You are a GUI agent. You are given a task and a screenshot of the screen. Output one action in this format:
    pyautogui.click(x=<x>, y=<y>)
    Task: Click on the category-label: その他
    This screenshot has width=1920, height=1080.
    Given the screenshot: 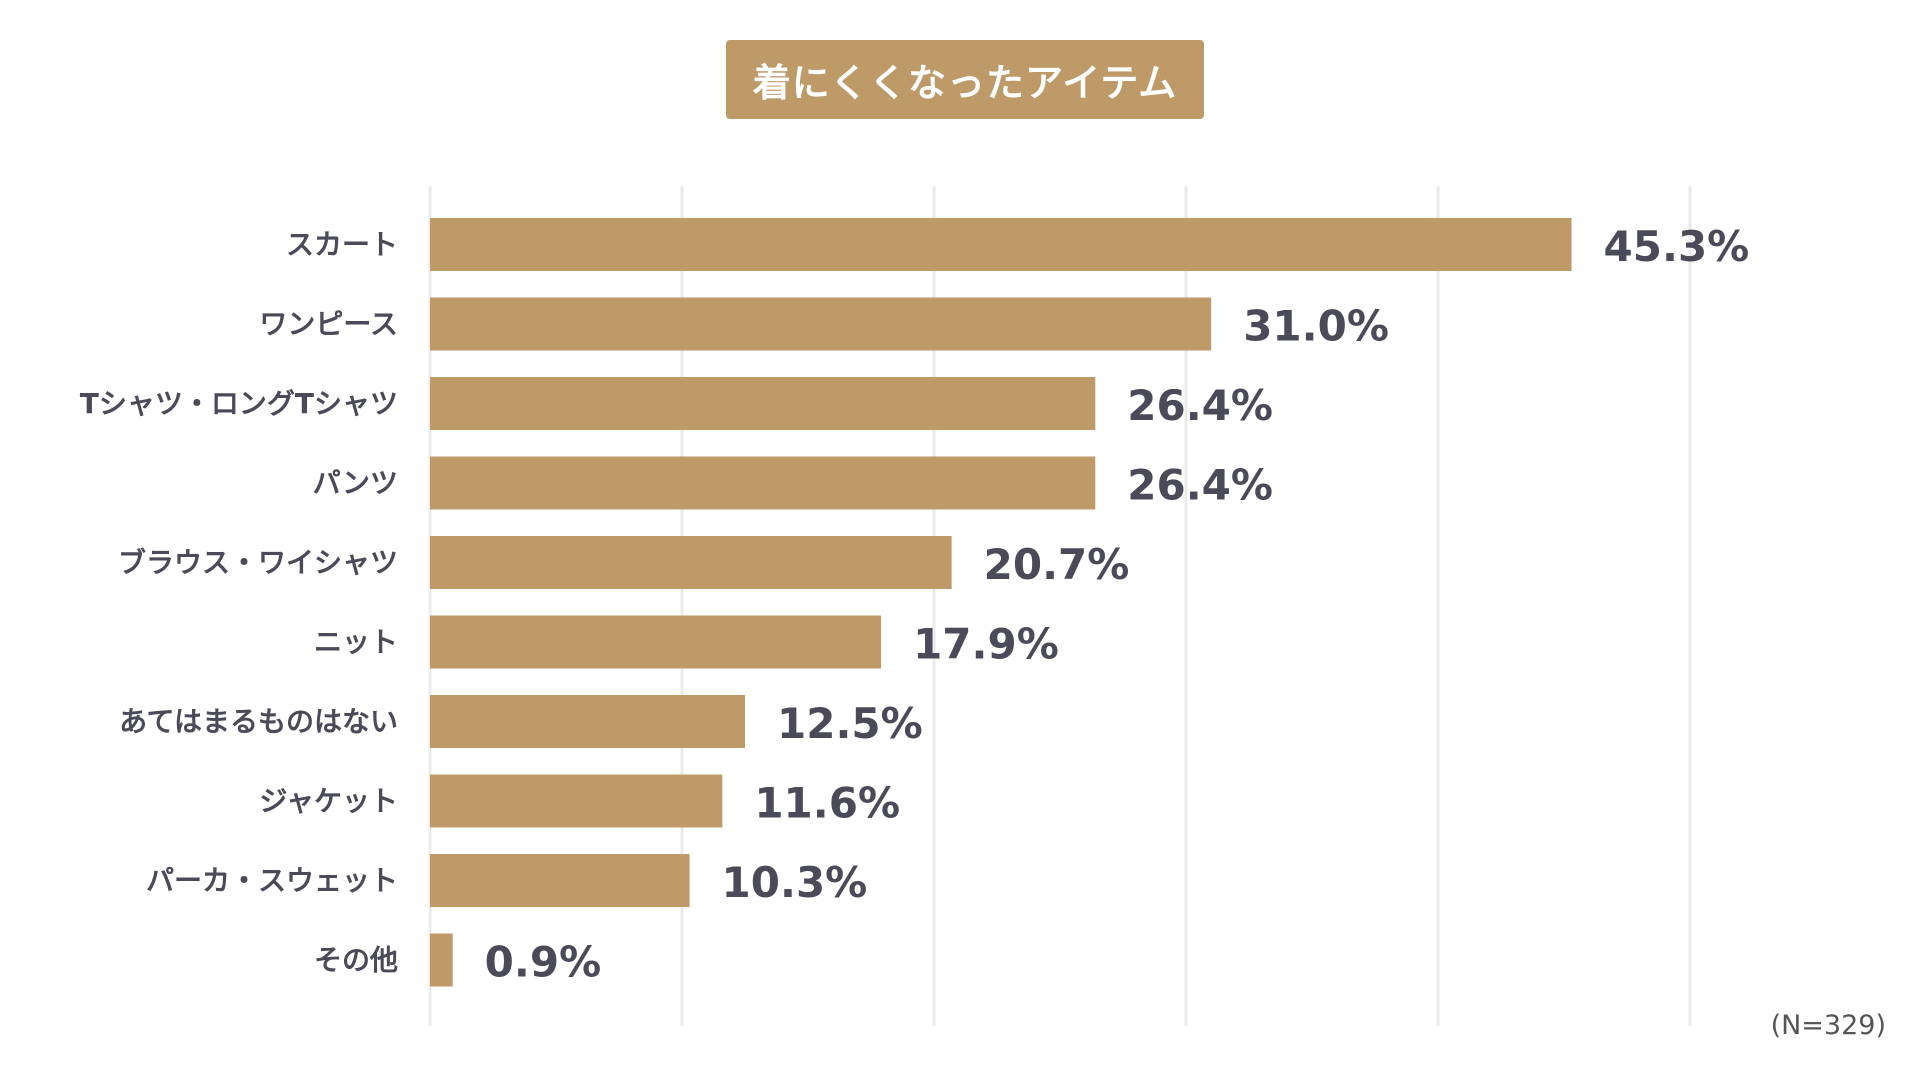 What is the action you would take?
    pyautogui.click(x=356, y=960)
    